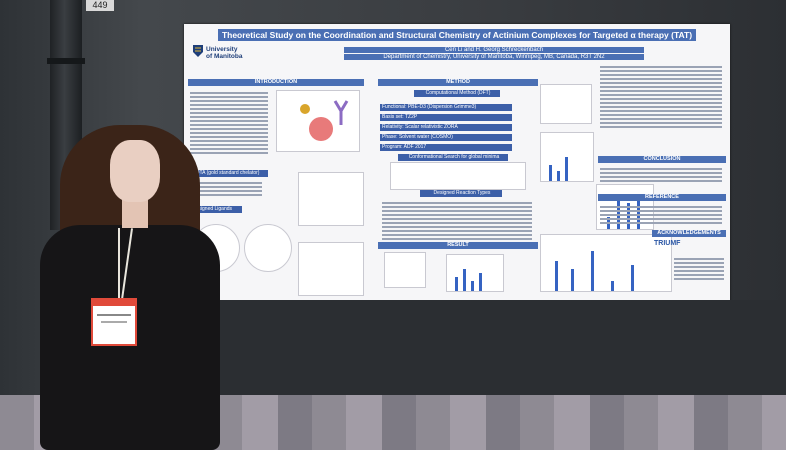 This screenshot has height=450, width=786. I want to click on method-box-4: Relativity: Scalar relativistic ZORA, so click(446, 127).